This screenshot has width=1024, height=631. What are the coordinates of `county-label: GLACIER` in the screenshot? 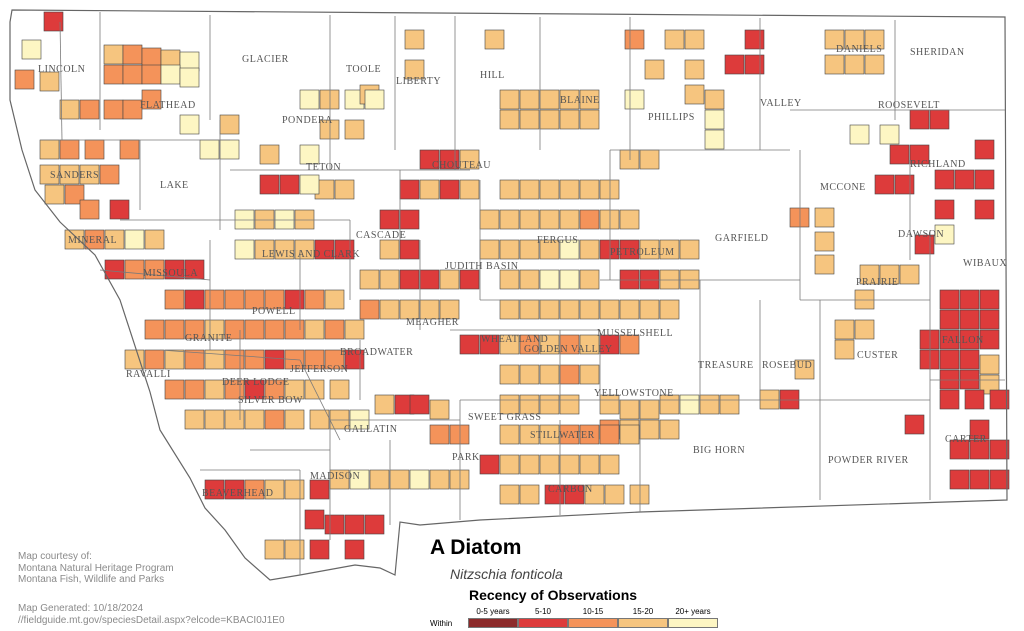 It's located at (265, 59).